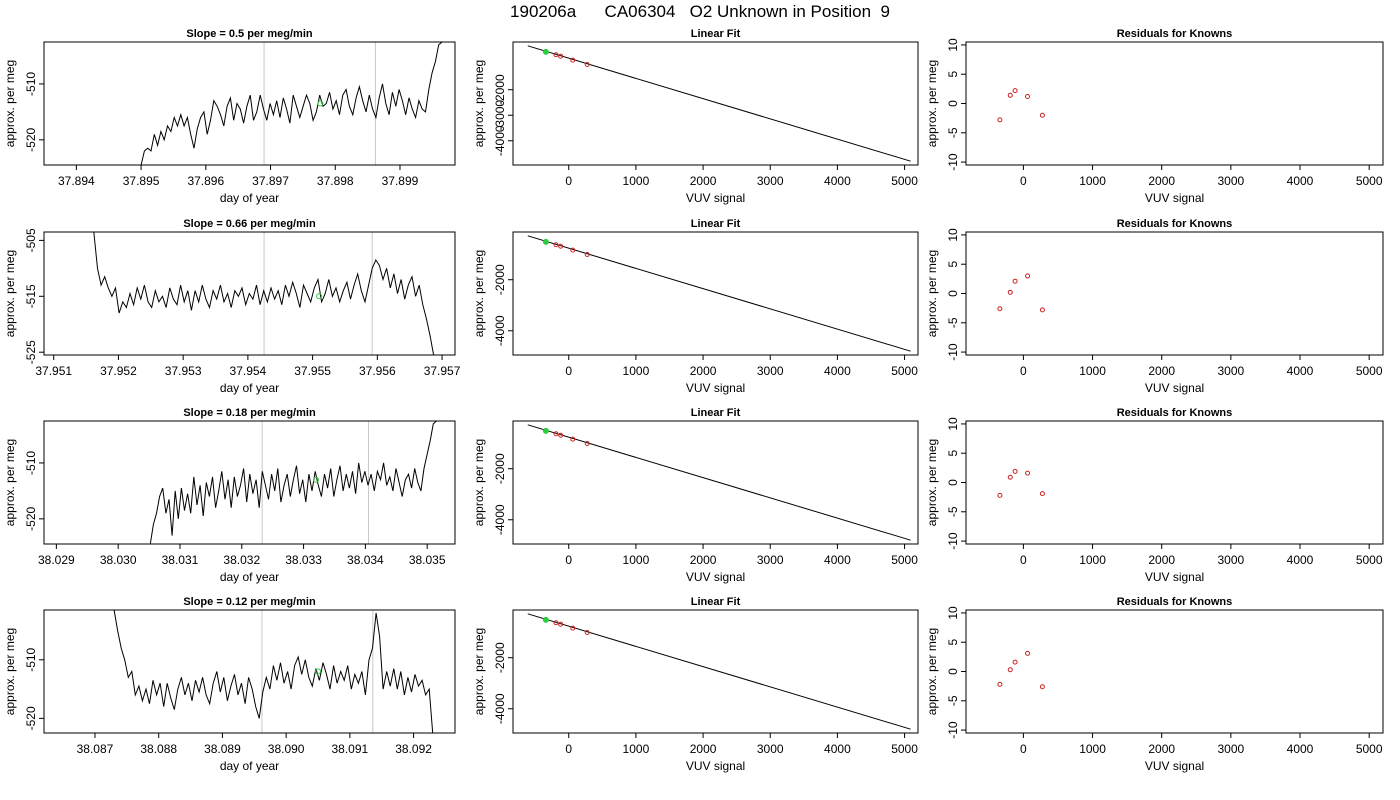 Image resolution: width=1400 pixels, height=800 pixels. I want to click on y-tick-label: -4000, so click(500, 708).